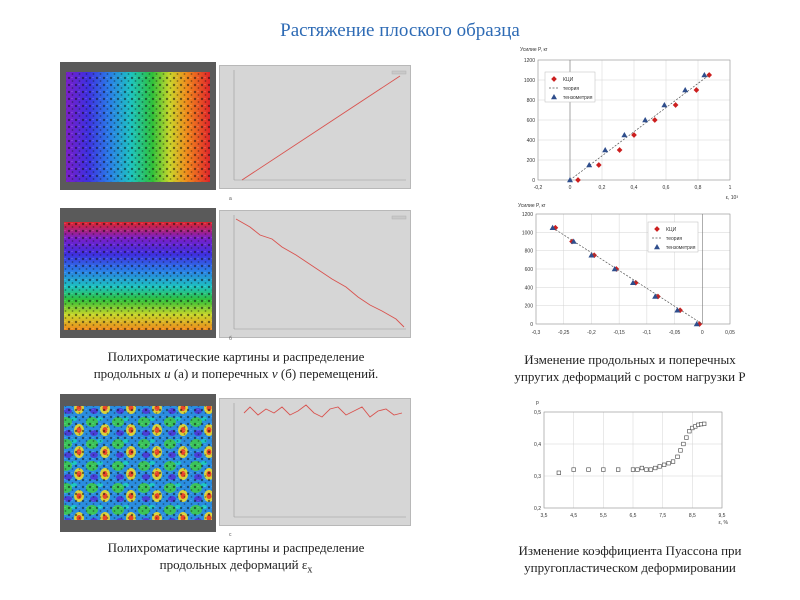  I want to click on dic-image-u, so click(138, 126).